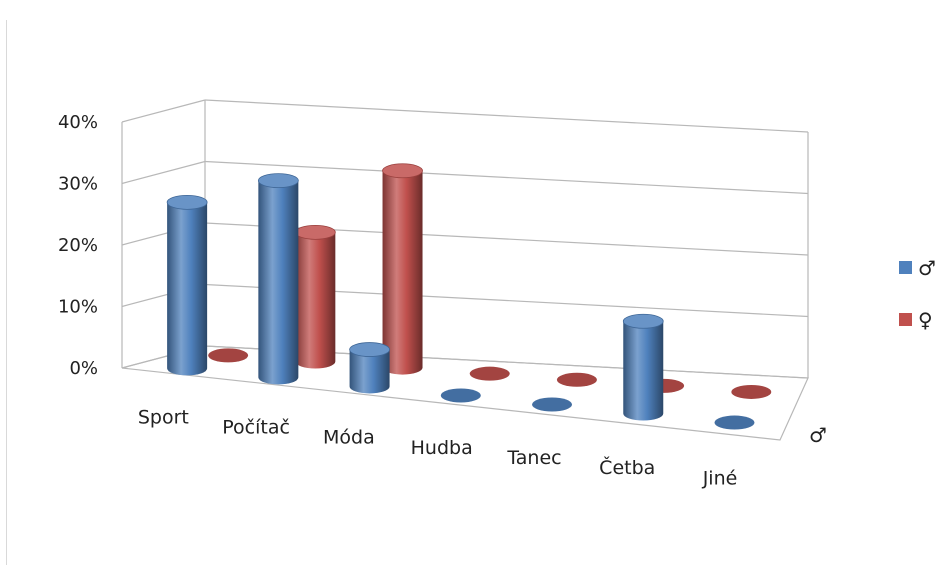 This screenshot has height=580, width=942. What do you see at coordinates (315, 300) in the screenshot?
I see `bar-female-1-body` at bounding box center [315, 300].